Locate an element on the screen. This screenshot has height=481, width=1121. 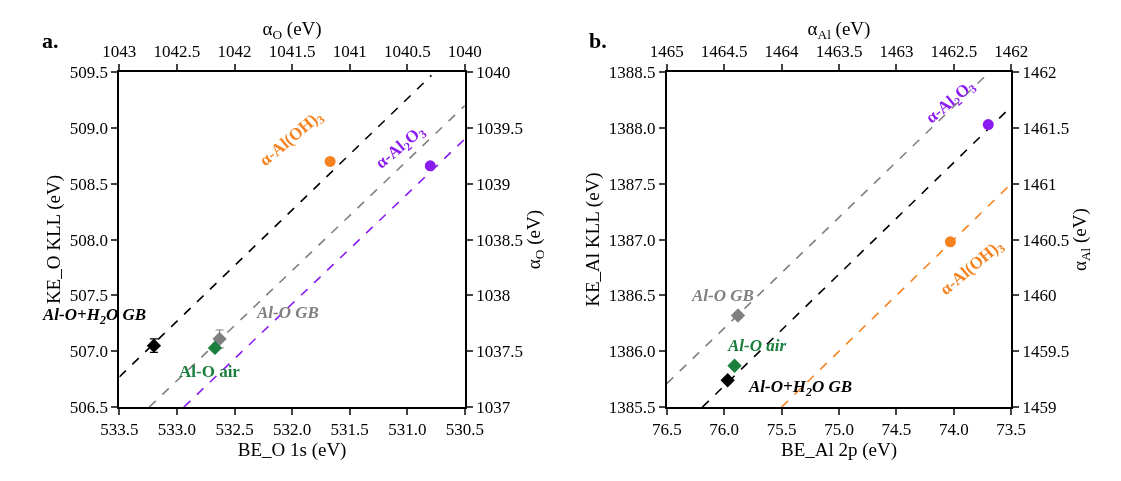
x2-tick-label: 1462.5 is located at coordinates (954, 52).